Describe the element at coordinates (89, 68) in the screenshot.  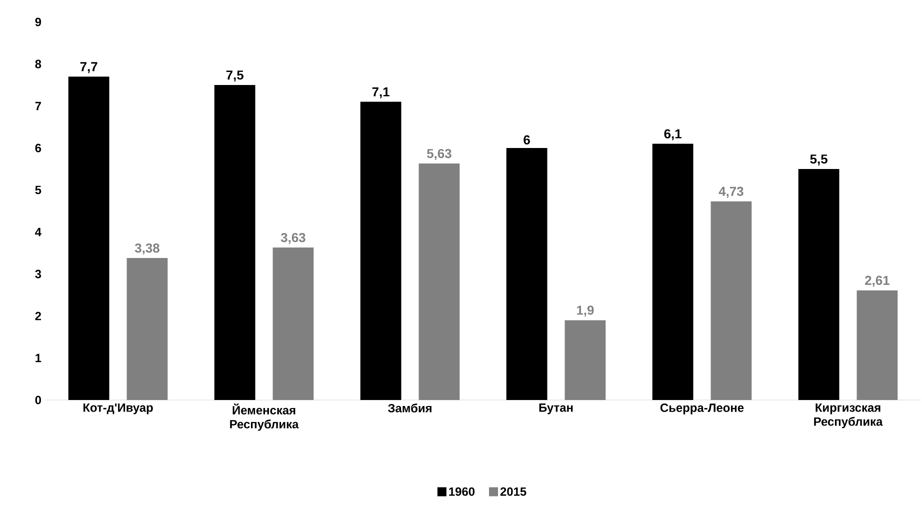
I see `data-label: 7,7` at that location.